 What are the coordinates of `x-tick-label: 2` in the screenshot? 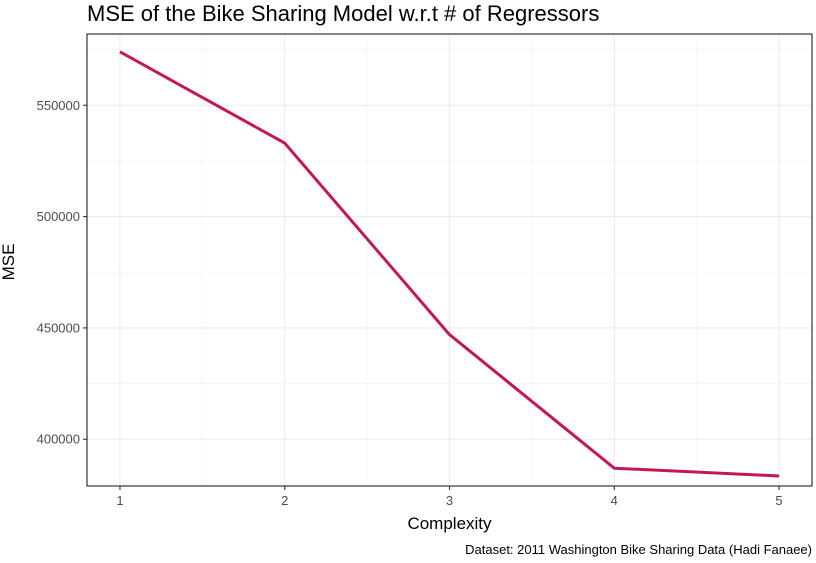 It's located at (284, 500).